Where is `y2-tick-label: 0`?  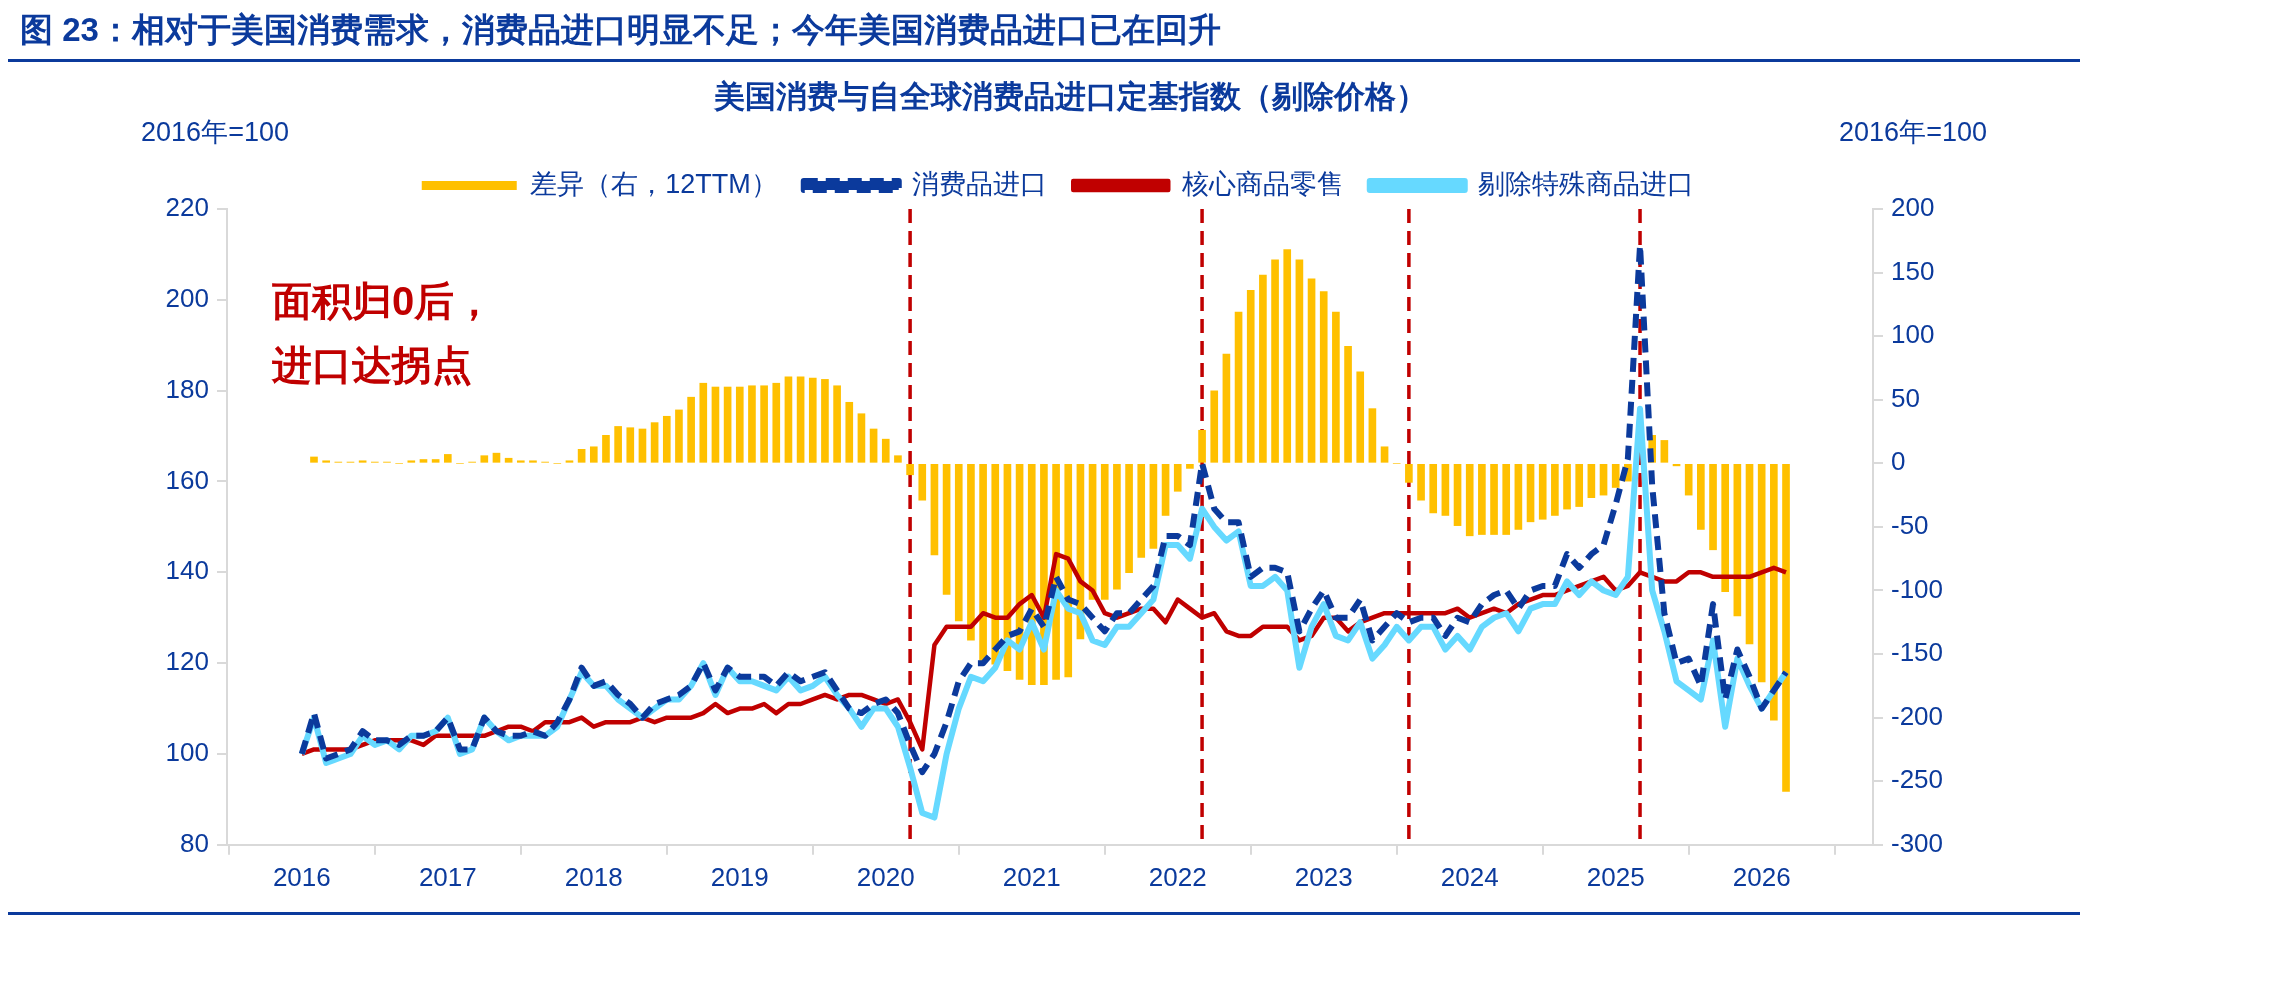 y2-tick-label: 0 is located at coordinates (1898, 461).